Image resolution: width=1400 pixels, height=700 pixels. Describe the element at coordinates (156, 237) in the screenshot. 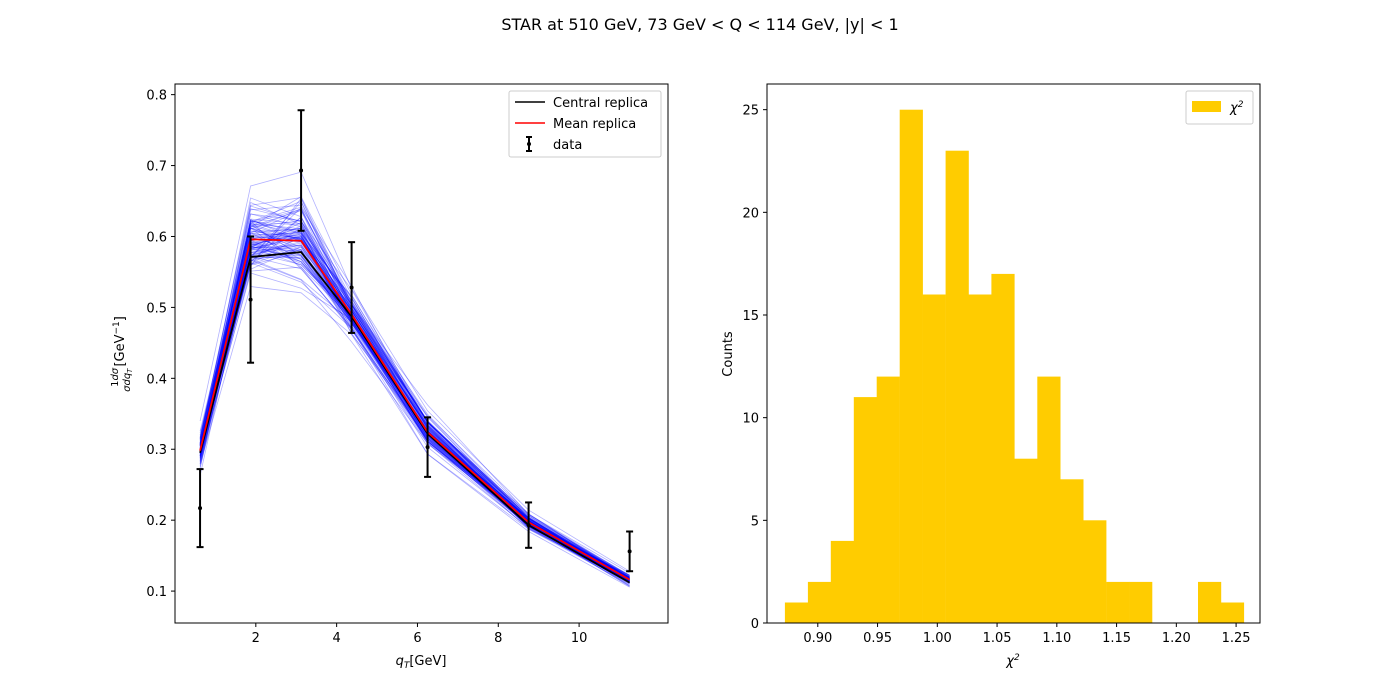

I see `y-tick-label: 0.6` at that location.